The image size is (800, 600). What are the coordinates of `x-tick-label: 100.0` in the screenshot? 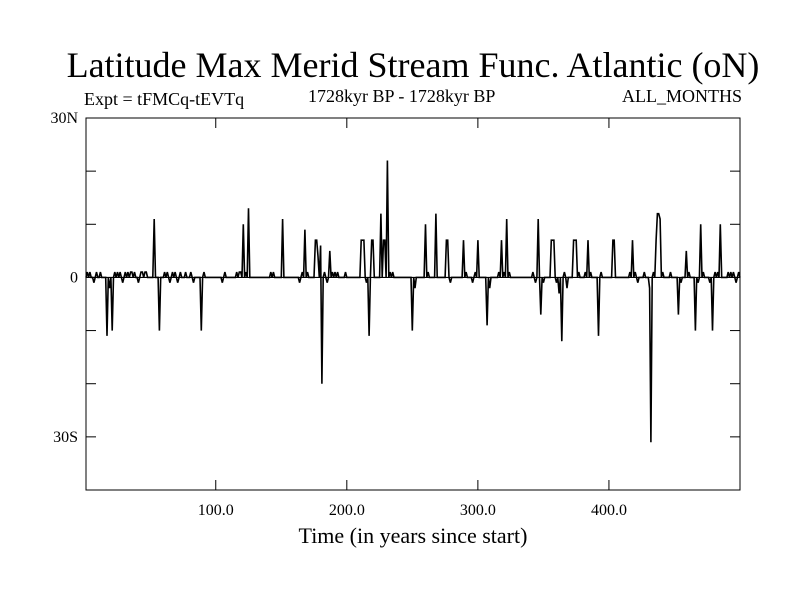 It's located at (216, 510).